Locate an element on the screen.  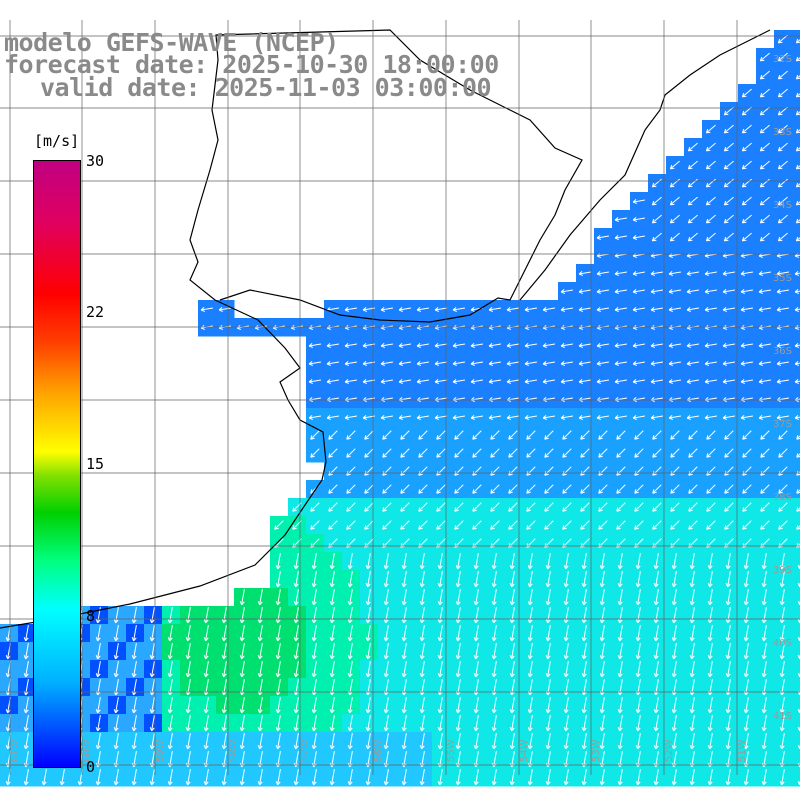
lon-label: 53W is located at coordinates (596, 750).